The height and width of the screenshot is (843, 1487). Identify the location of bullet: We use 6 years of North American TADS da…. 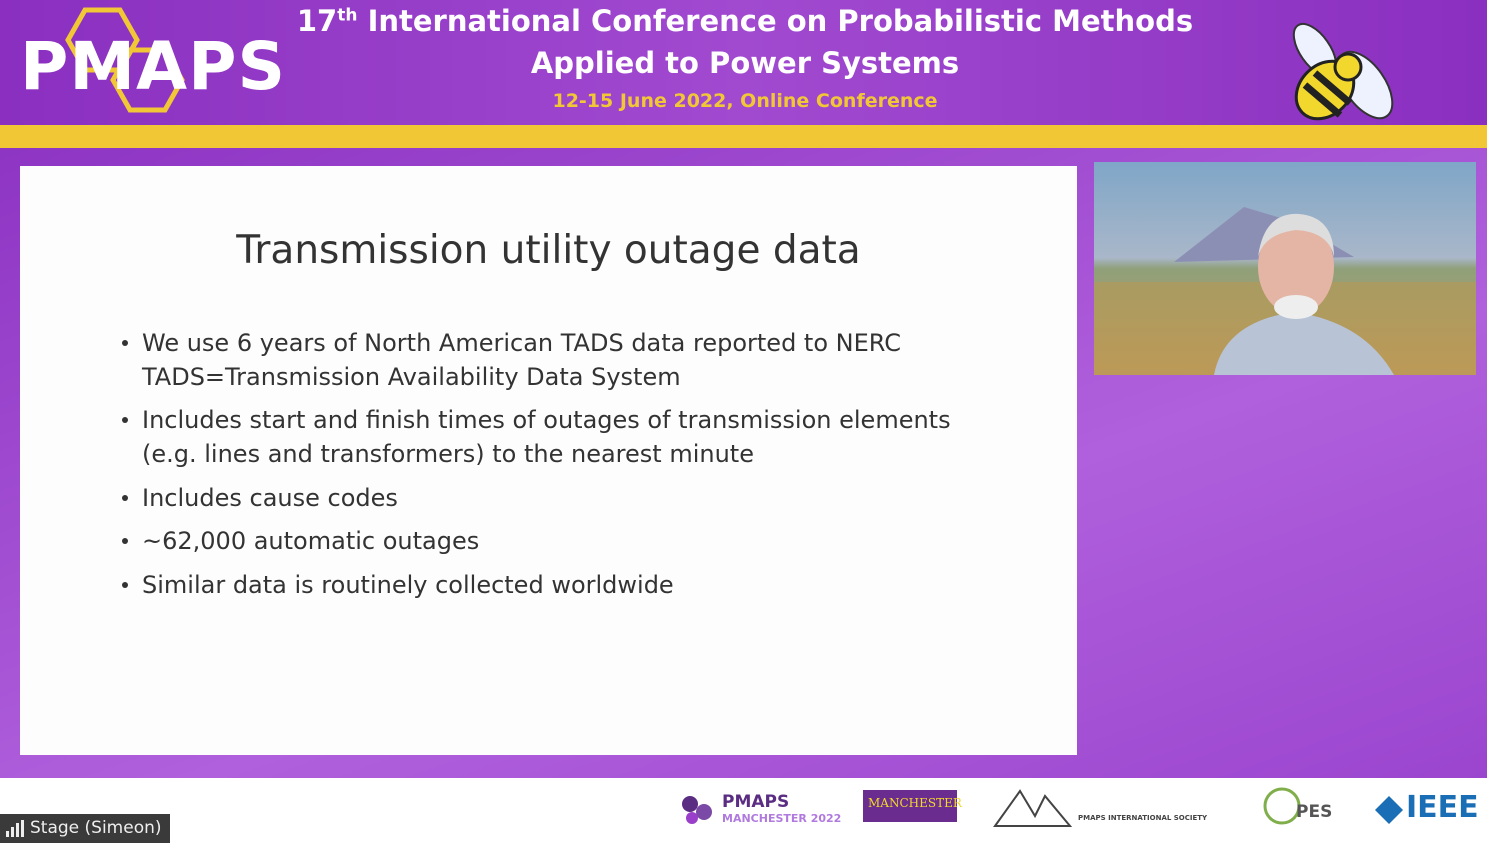
(511, 360).